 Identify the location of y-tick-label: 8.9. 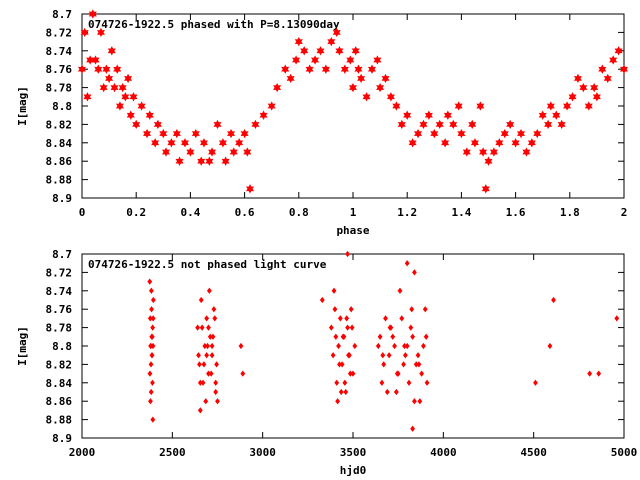
(62, 198).